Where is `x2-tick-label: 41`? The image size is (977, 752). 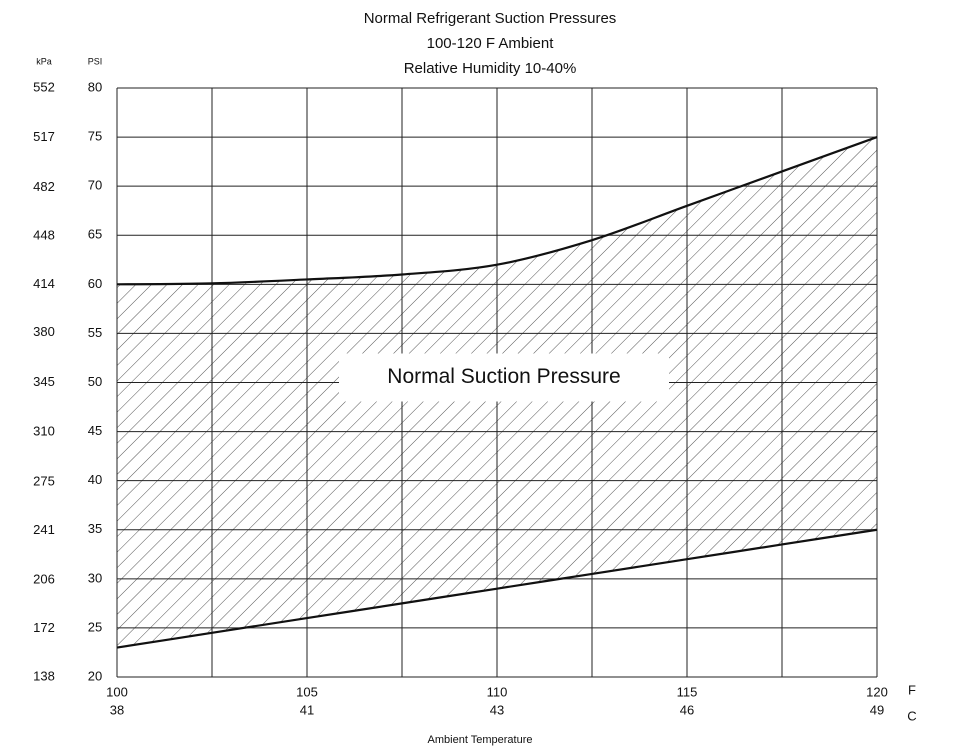 x2-tick-label: 41 is located at coordinates (307, 709).